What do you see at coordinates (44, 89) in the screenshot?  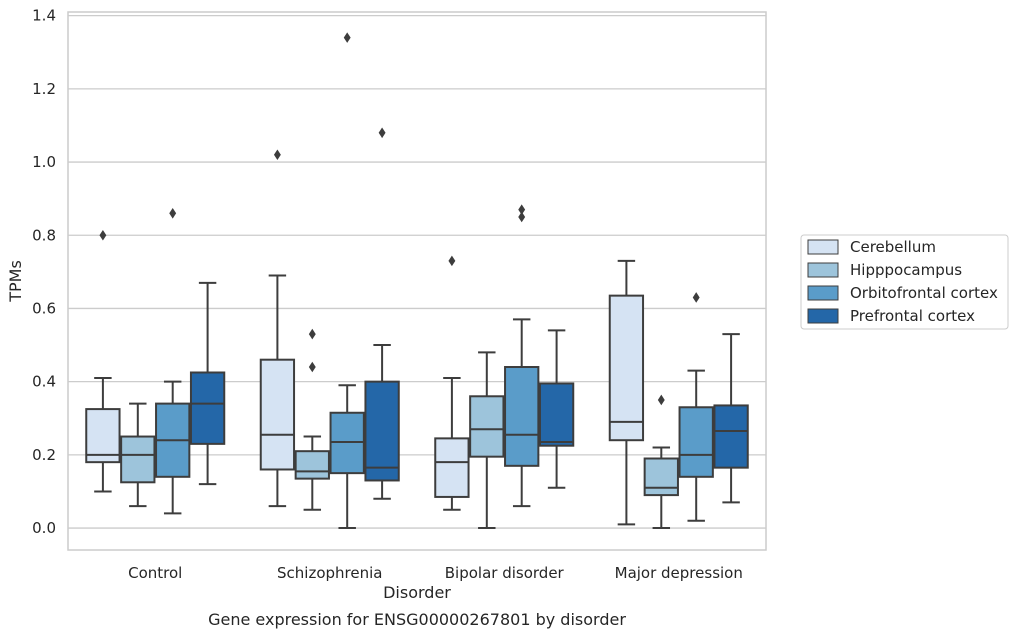 I see `y-tick-label: 1.2` at bounding box center [44, 89].